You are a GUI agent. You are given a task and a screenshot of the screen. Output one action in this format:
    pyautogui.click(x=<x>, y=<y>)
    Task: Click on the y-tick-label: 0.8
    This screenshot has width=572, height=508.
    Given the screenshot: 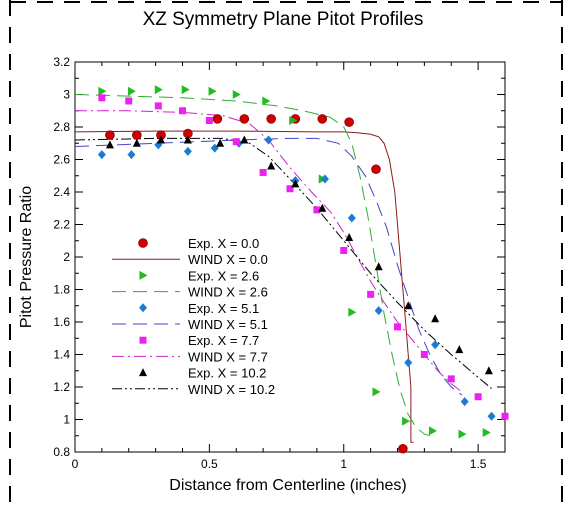 What is the action you would take?
    pyautogui.click(x=61, y=452)
    